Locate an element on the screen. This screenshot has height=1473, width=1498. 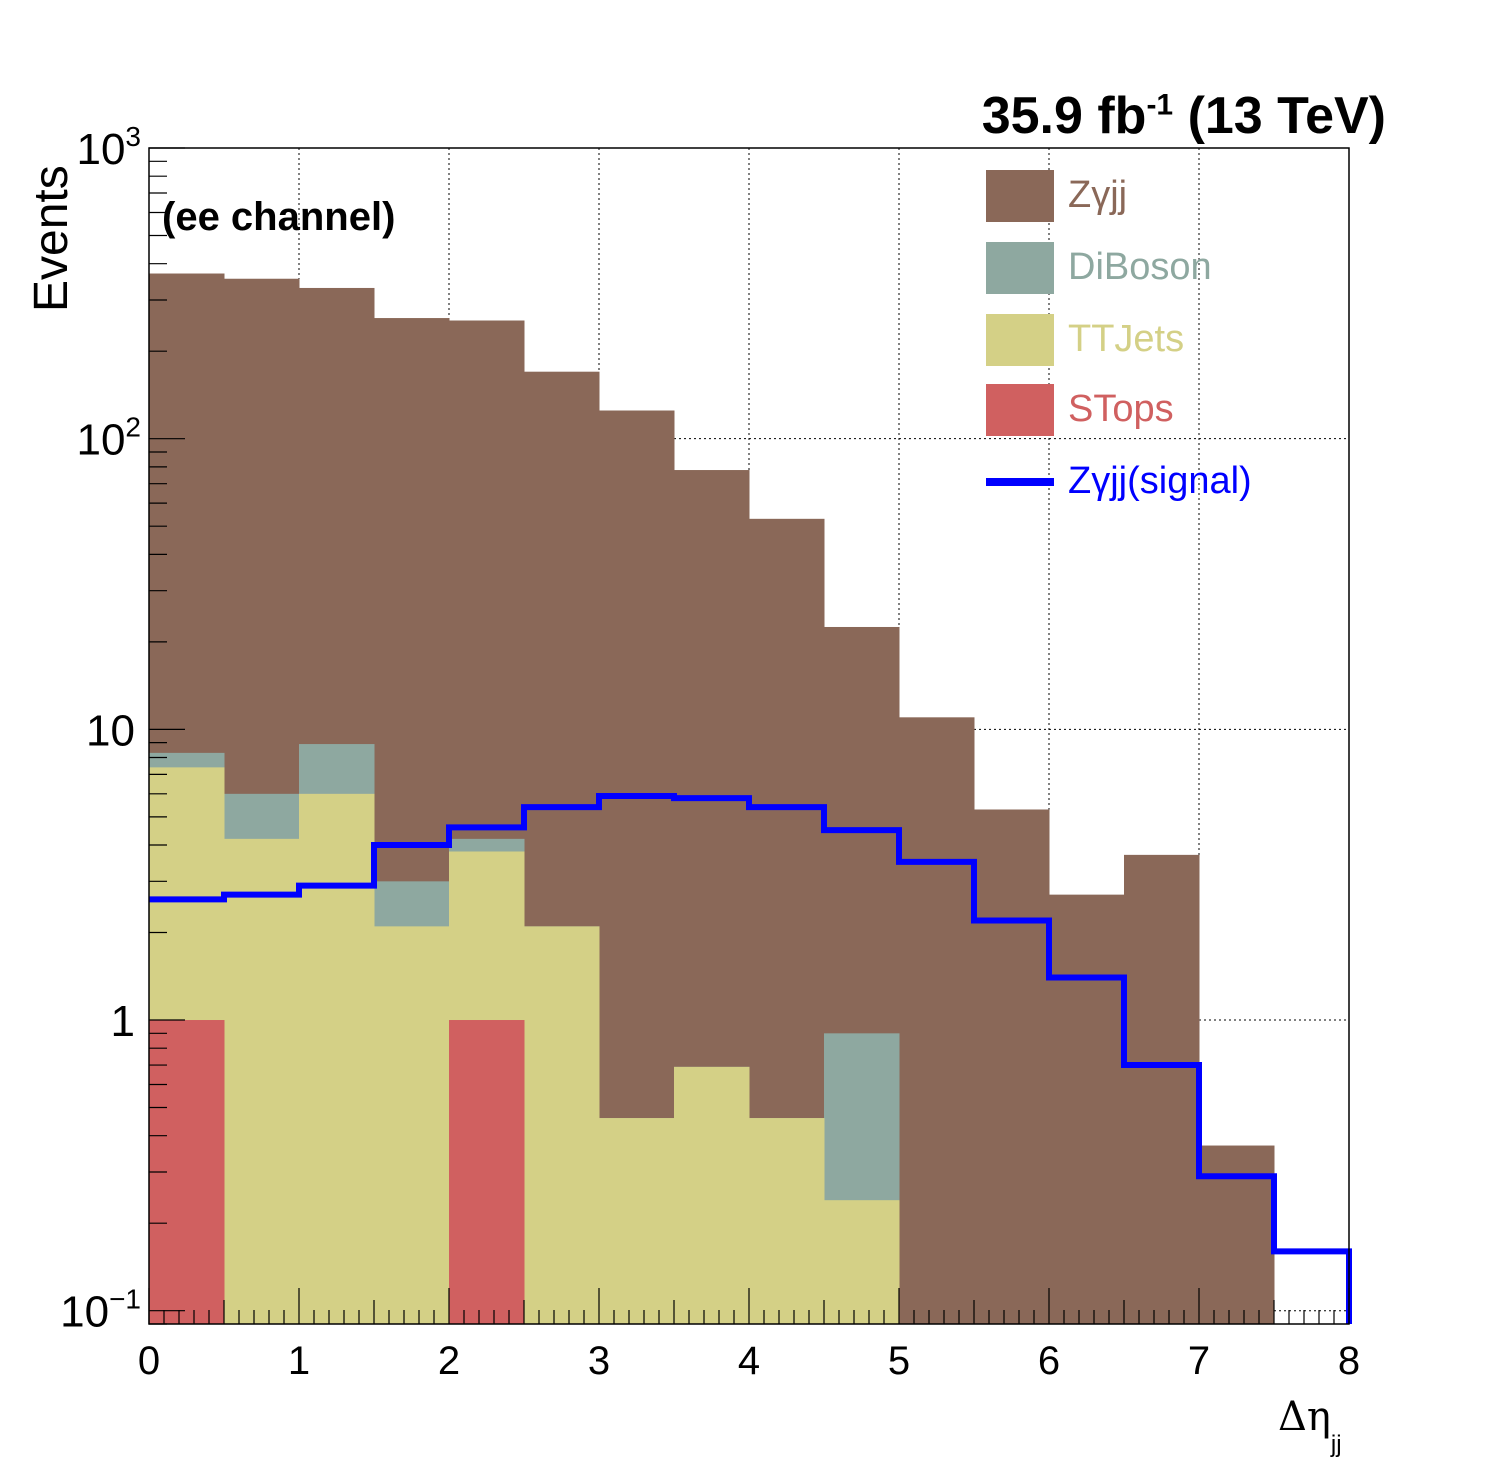
x-axis-label: Δηjj is located at coordinates (1310, 1426).